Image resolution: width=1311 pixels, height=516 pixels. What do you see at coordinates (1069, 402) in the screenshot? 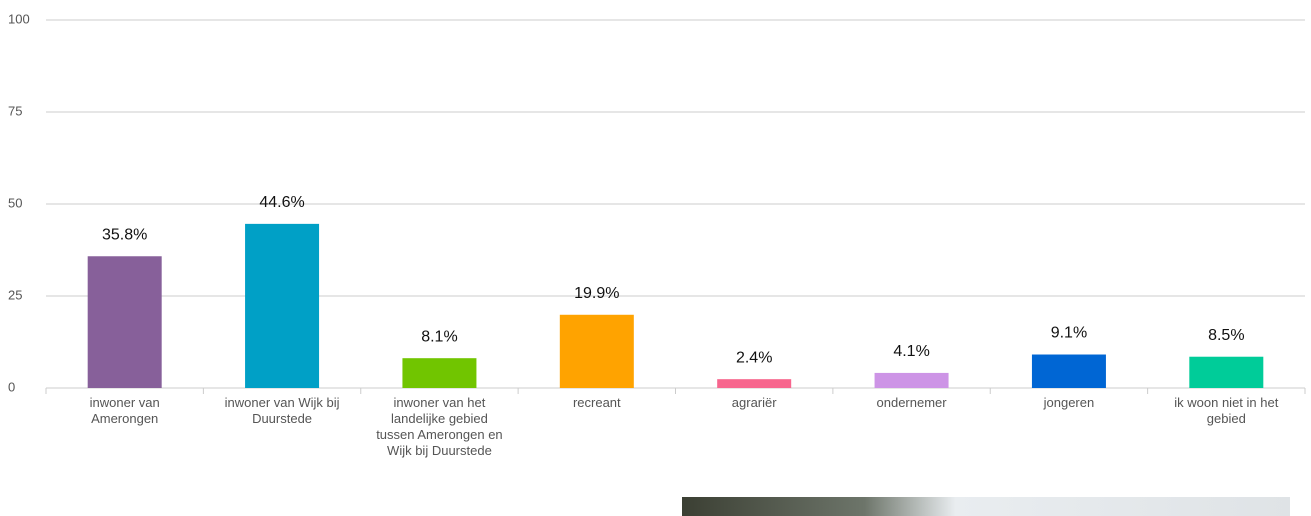
I see `x-tick-label: jongeren` at bounding box center [1069, 402].